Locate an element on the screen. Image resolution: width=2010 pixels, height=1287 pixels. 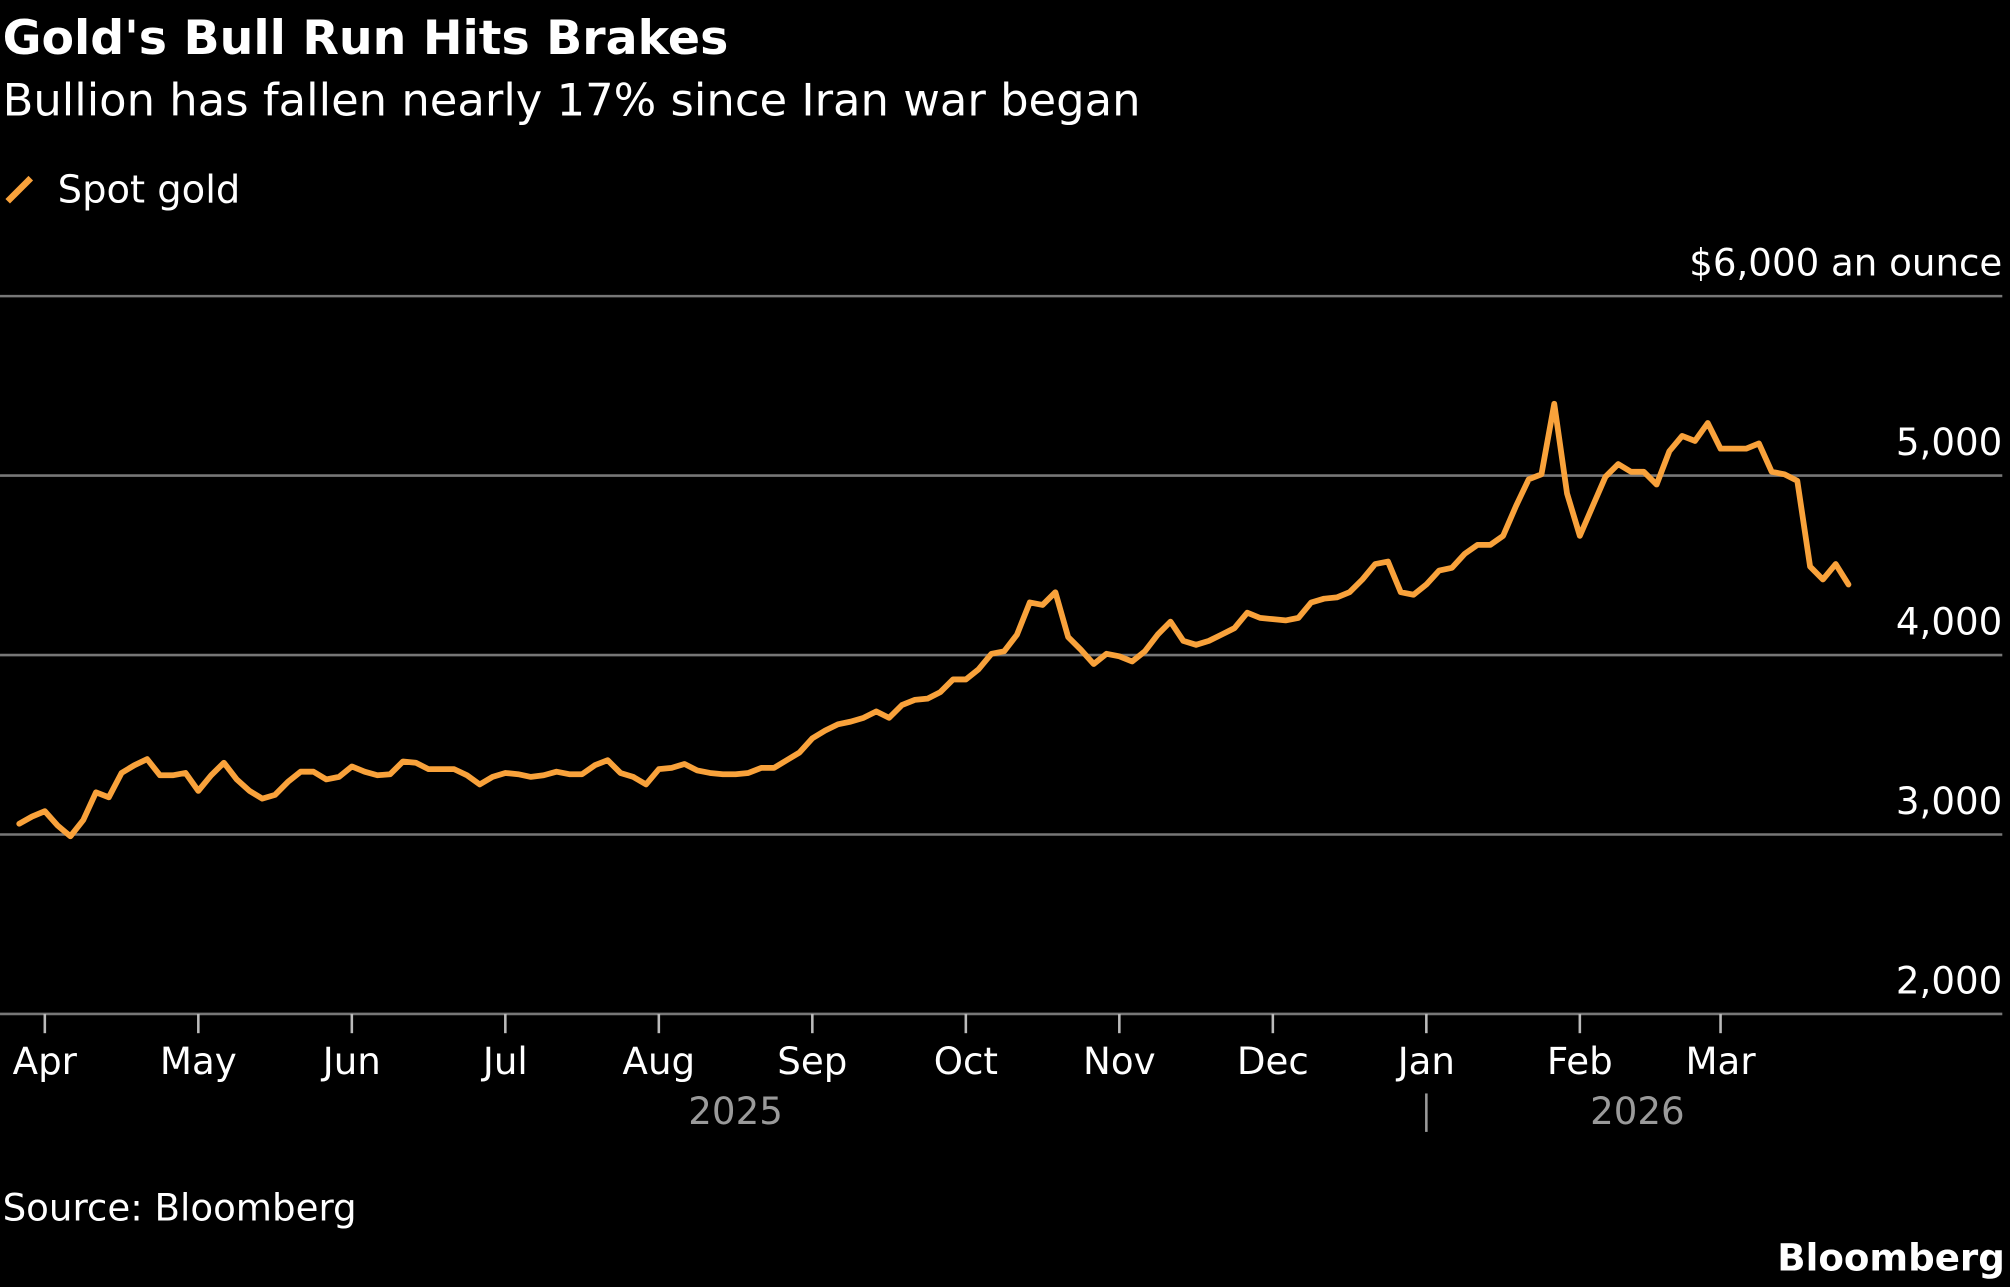
x-tick-label: Dec is located at coordinates (1273, 1061).